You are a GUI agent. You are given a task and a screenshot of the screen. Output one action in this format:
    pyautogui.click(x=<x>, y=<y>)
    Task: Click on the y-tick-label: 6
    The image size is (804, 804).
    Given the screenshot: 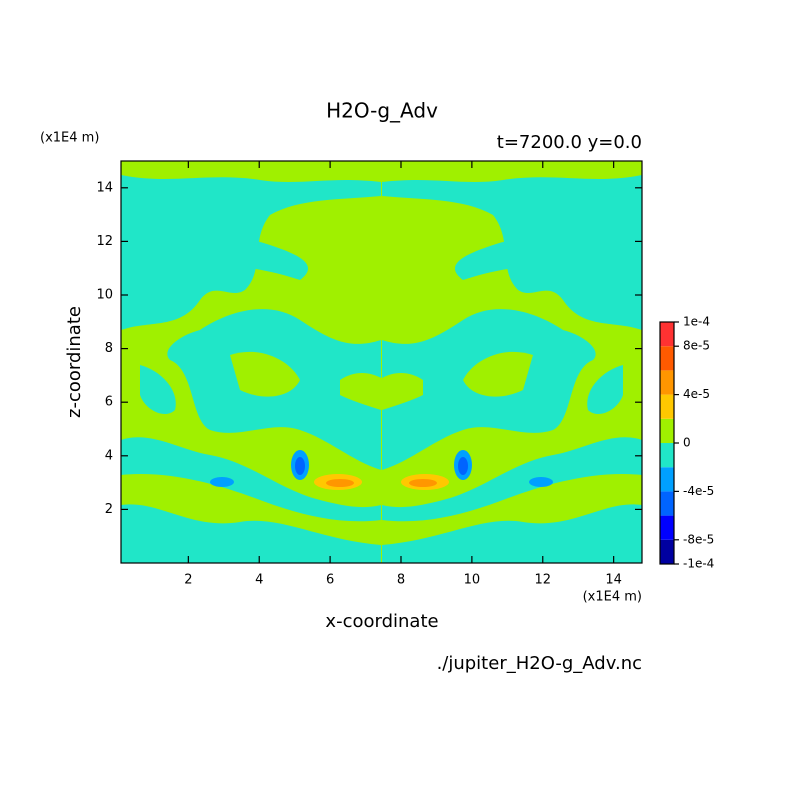 What is the action you would take?
    pyautogui.click(x=109, y=402)
    